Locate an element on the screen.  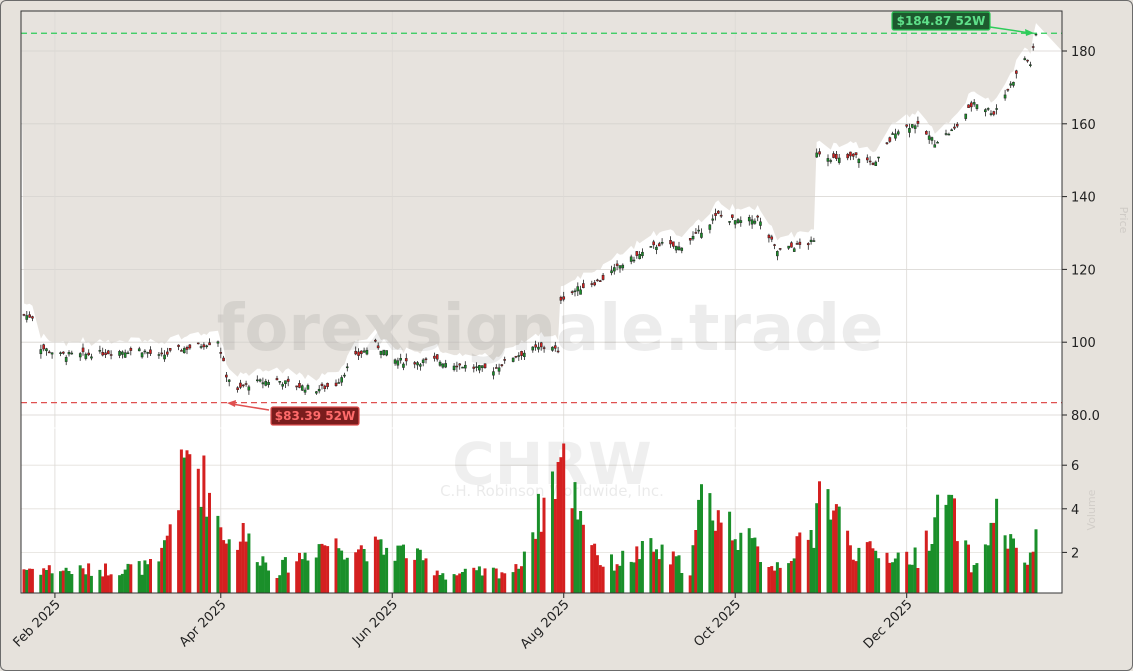
date-tick-label: Dec 2025 is located at coordinates (888, 624).